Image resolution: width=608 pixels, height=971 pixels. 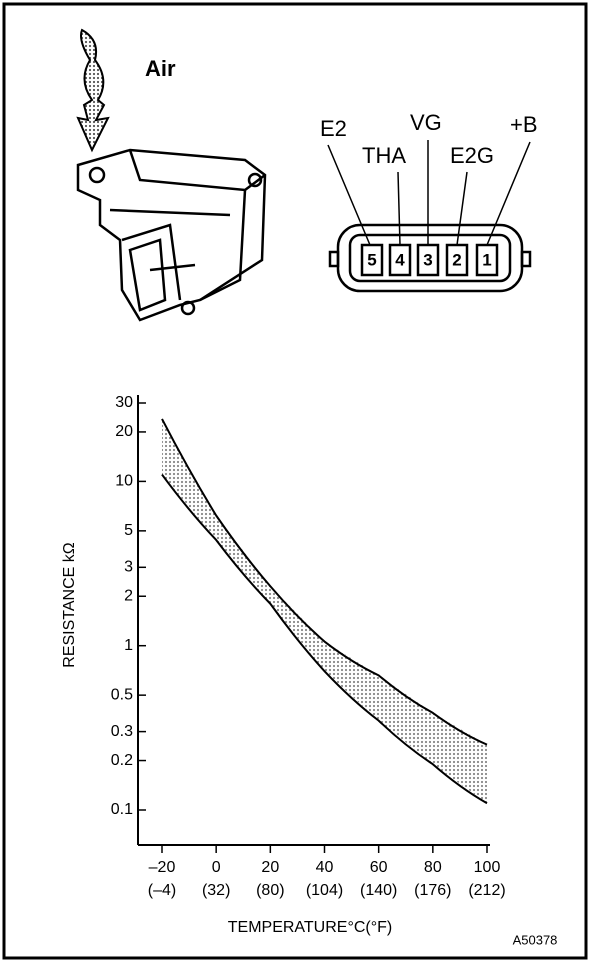 What do you see at coordinates (270, 867) in the screenshot?
I see `x-tick-label: 20` at bounding box center [270, 867].